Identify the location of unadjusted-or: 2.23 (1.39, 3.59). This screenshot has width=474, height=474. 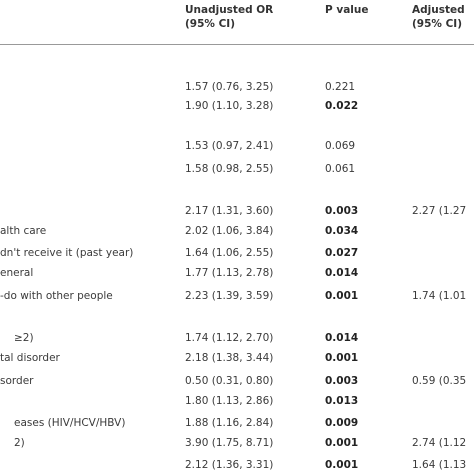
(229, 296).